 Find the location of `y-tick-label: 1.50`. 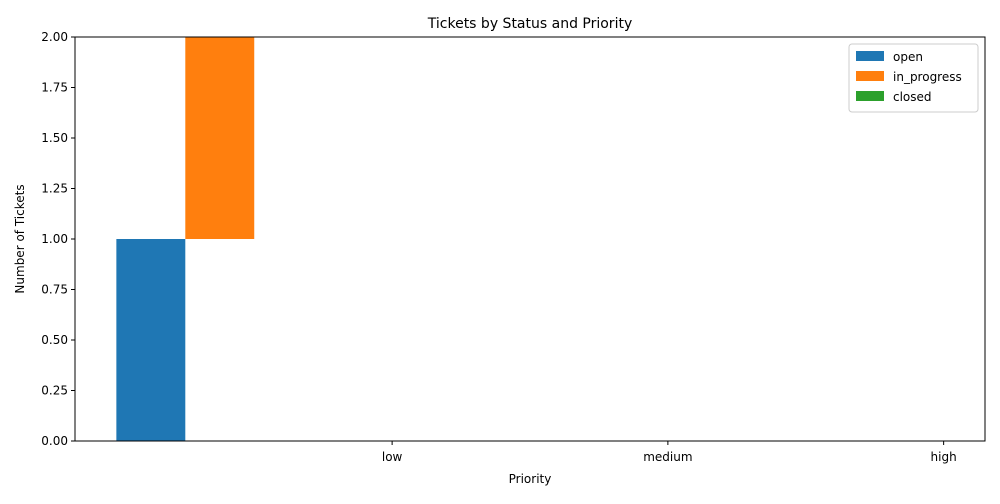

y-tick-label: 1.50 is located at coordinates (54, 138).